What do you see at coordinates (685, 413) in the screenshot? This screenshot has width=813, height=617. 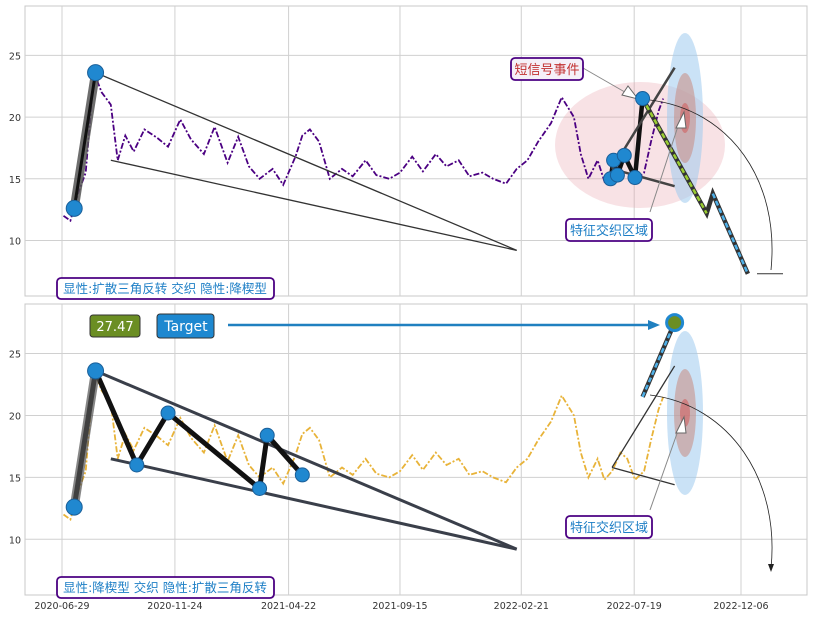 I see `bottom-panel-overlays` at bounding box center [685, 413].